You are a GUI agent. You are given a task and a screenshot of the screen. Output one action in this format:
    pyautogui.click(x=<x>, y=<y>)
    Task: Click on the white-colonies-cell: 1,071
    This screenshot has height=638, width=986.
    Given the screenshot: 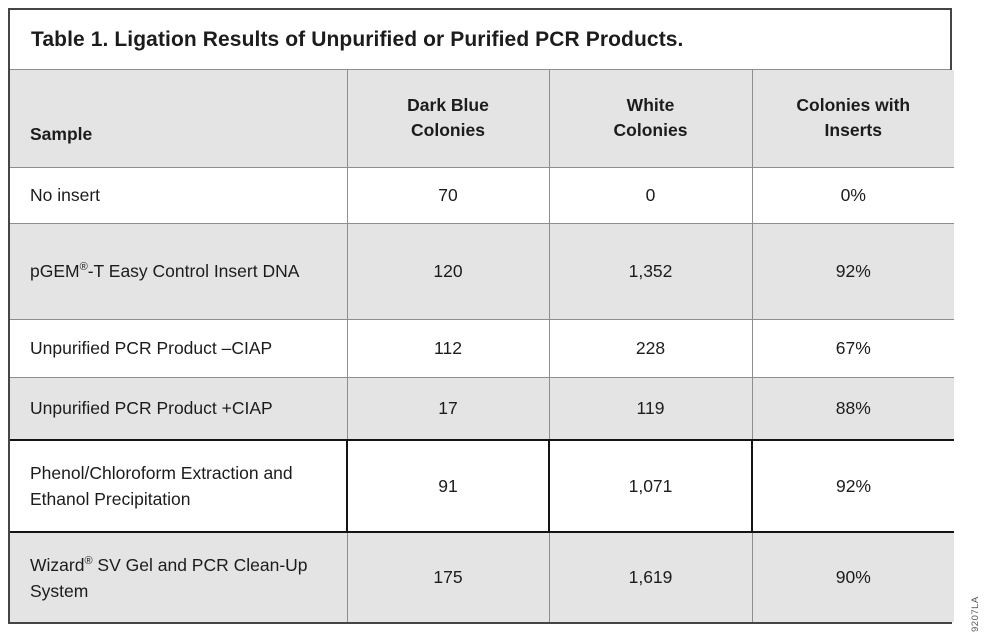 What is the action you would take?
    pyautogui.click(x=650, y=486)
    